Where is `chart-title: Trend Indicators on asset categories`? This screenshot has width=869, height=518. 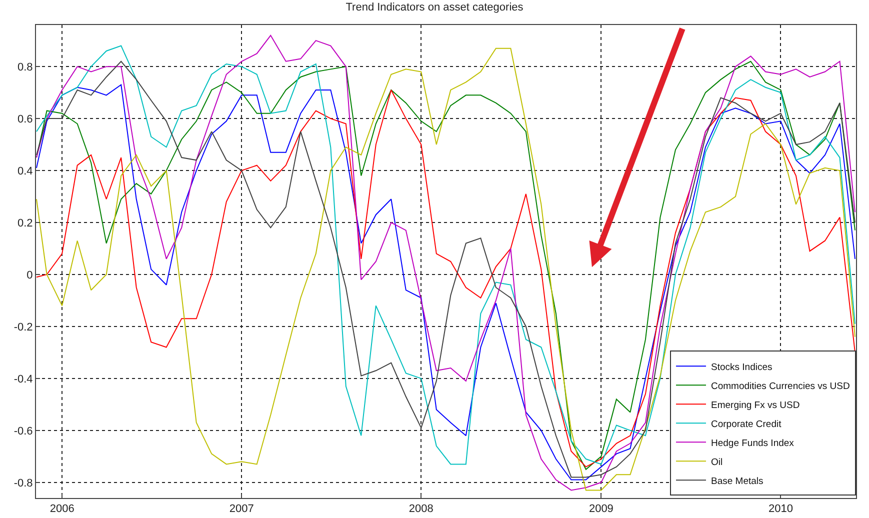 chart-title: Trend Indicators on asset categories is located at coordinates (435, 7).